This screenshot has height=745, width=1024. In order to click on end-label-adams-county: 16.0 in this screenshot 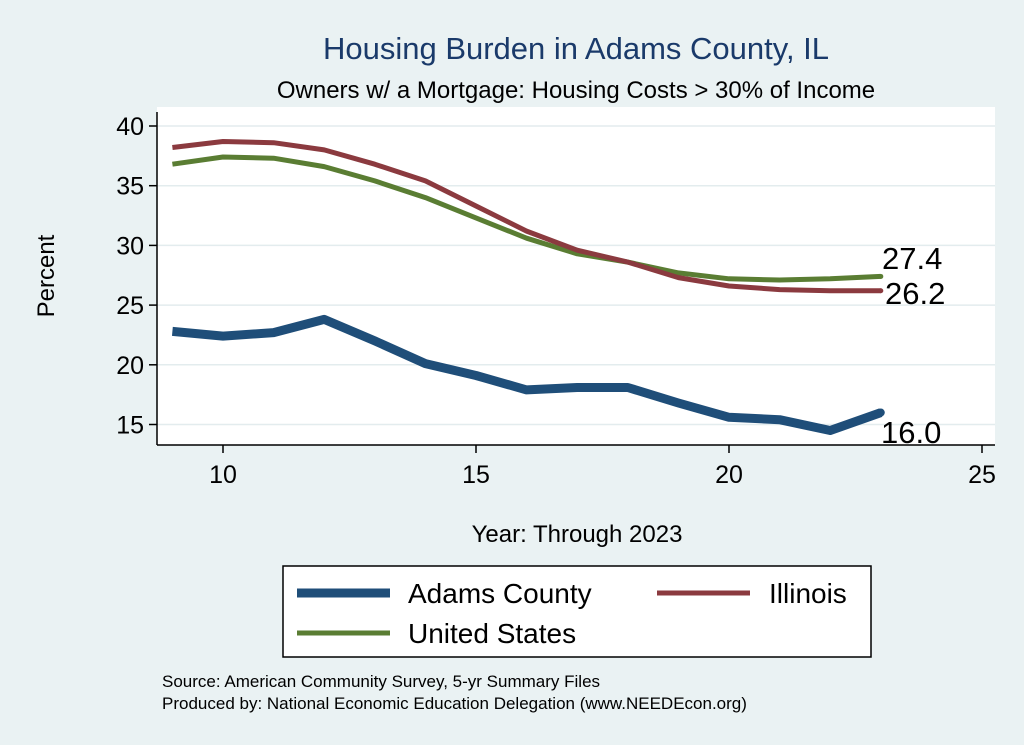, I will do `click(911, 432)`.